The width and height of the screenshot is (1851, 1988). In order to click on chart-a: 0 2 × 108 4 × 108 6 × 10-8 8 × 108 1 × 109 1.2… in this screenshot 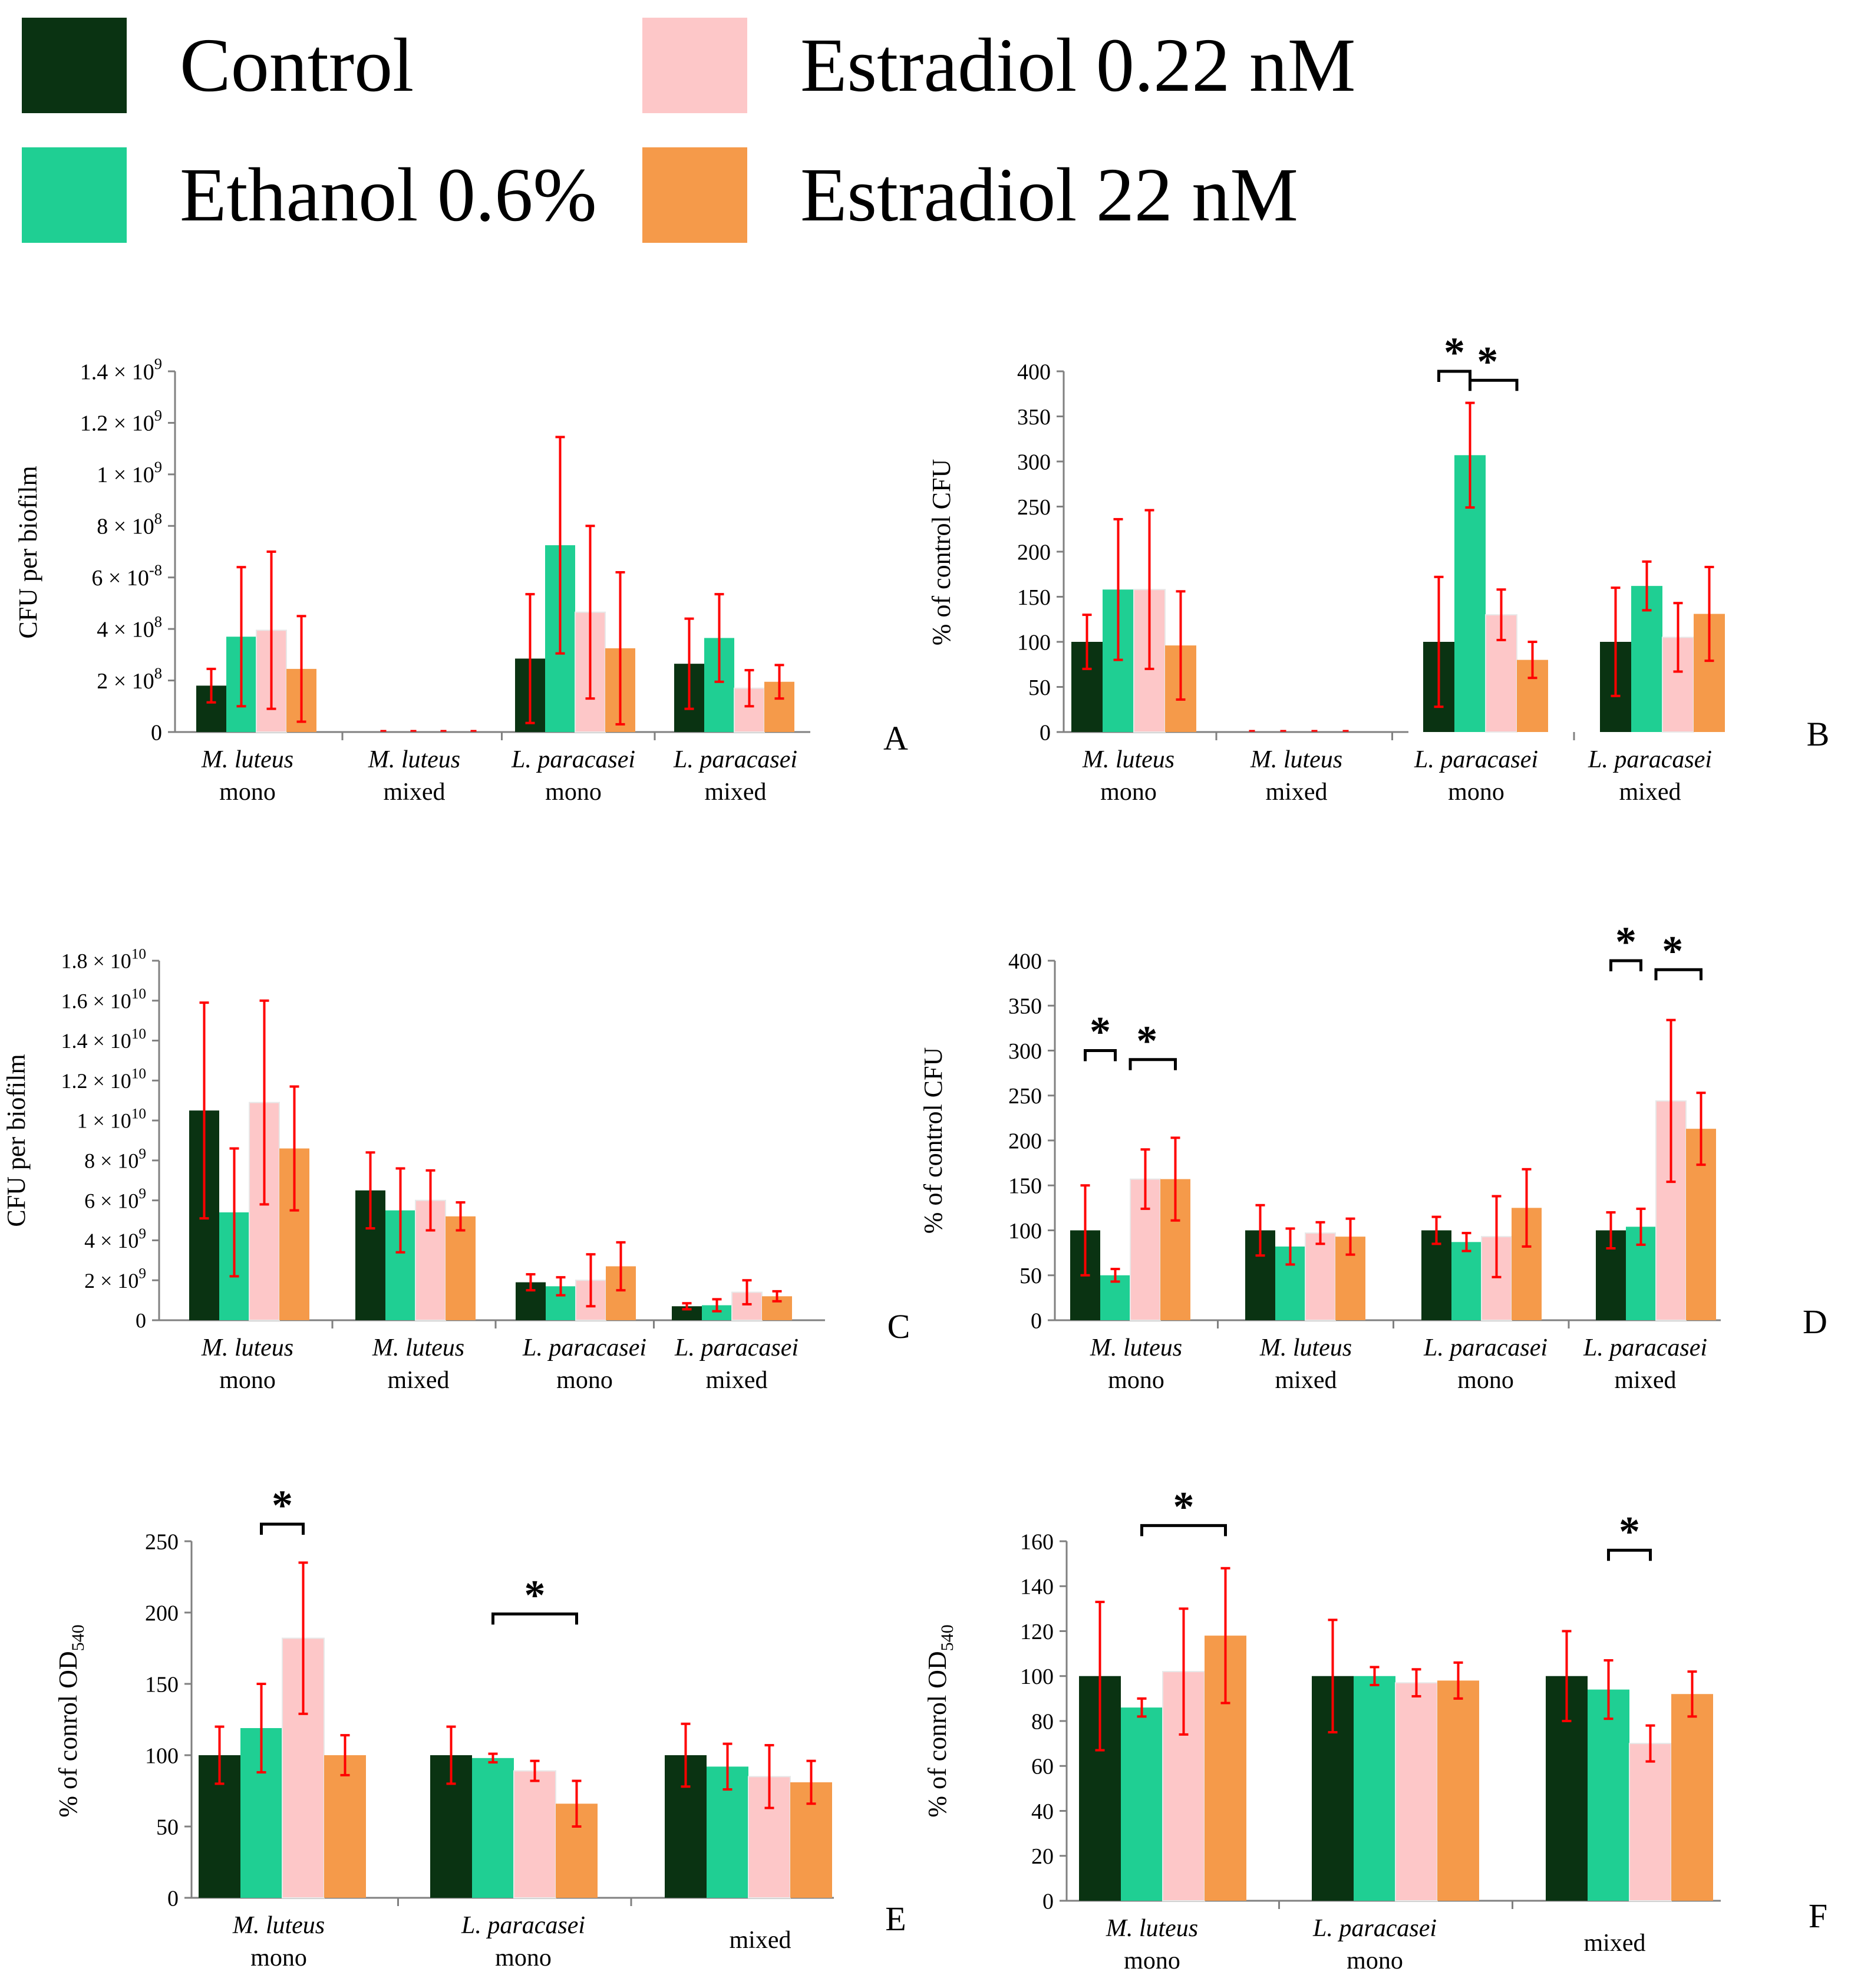, I will do `click(461, 580)`.